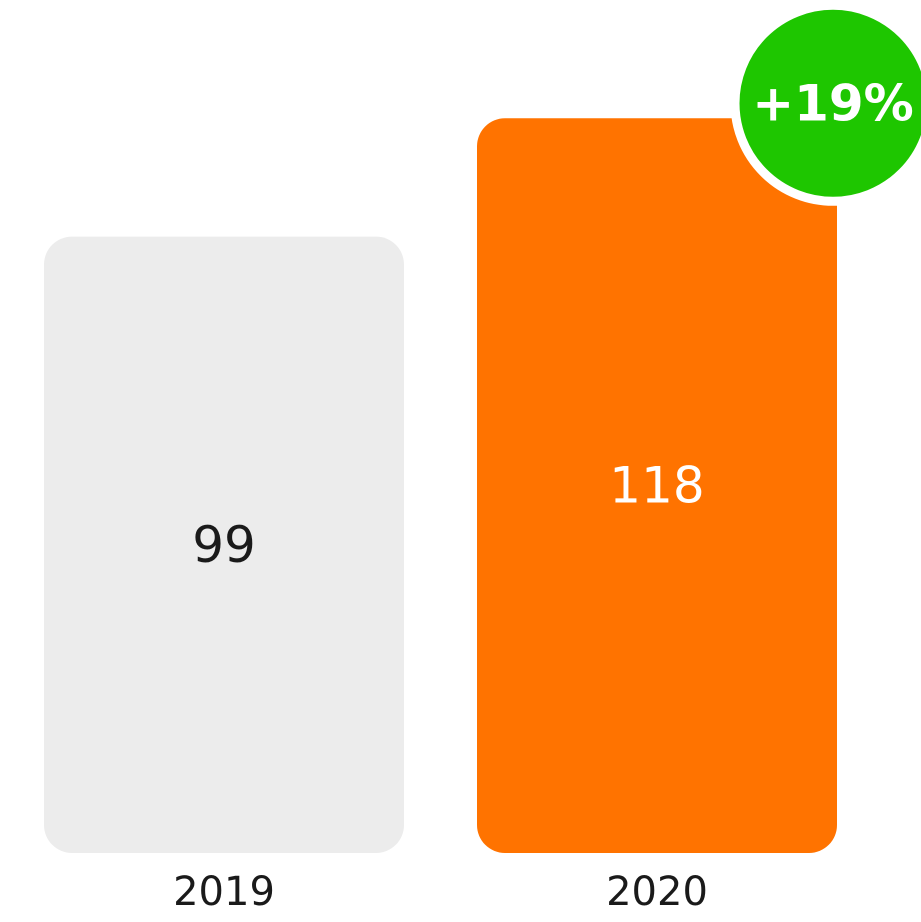 This screenshot has width=921, height=922. I want to click on value-label: 99, so click(224, 545).